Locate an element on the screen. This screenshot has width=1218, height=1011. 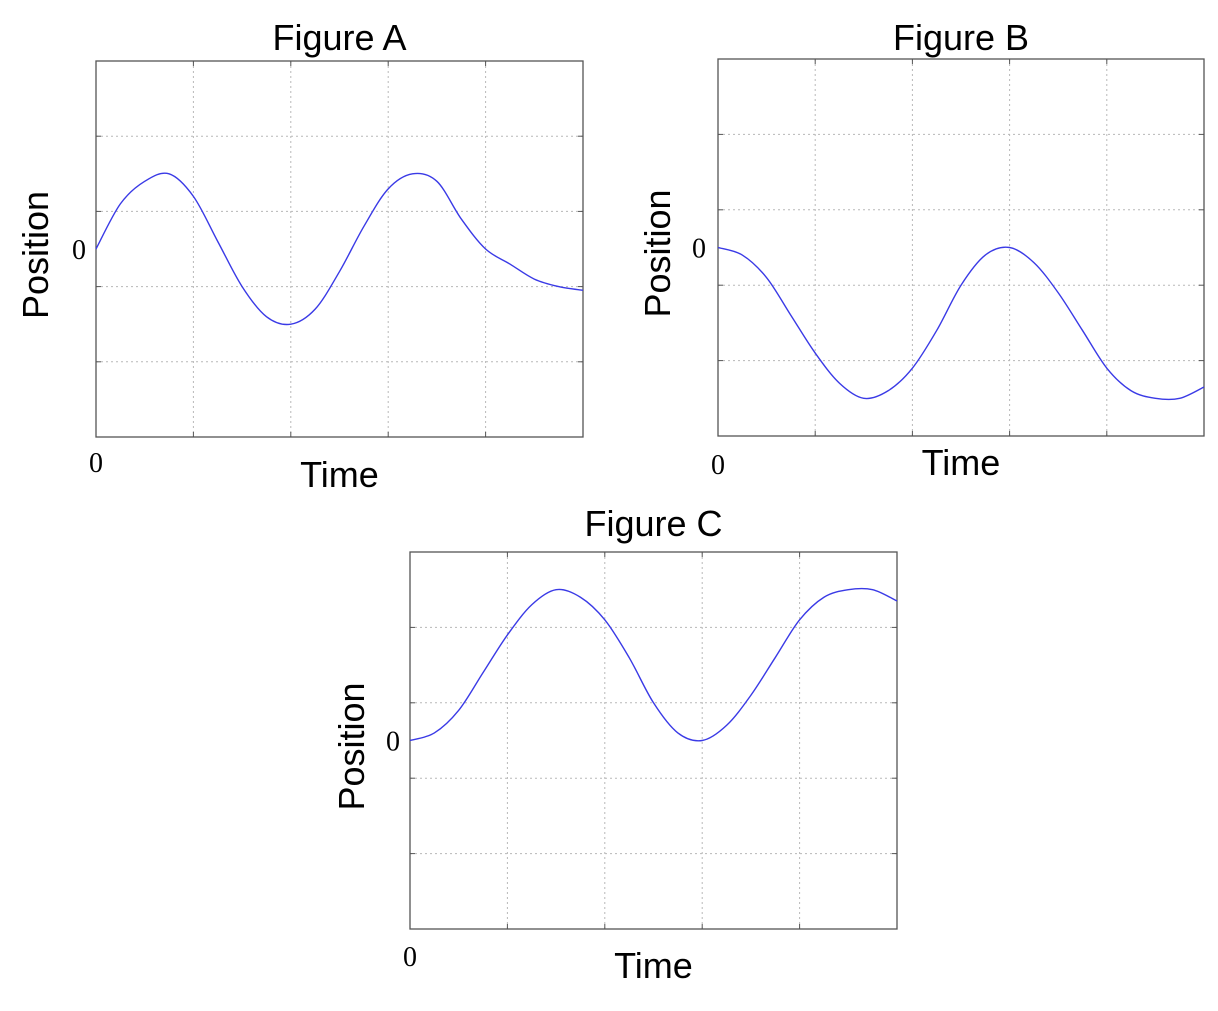
figure-a-xlabel: Time is located at coordinates (339, 474).